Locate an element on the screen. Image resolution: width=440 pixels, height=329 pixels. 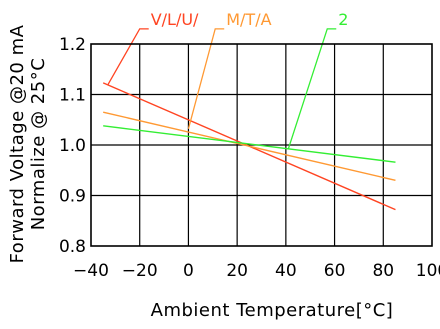
y-tick-labels: 0.8 0.9 1.0 1.1 1.2 is located at coordinates (72, 146).